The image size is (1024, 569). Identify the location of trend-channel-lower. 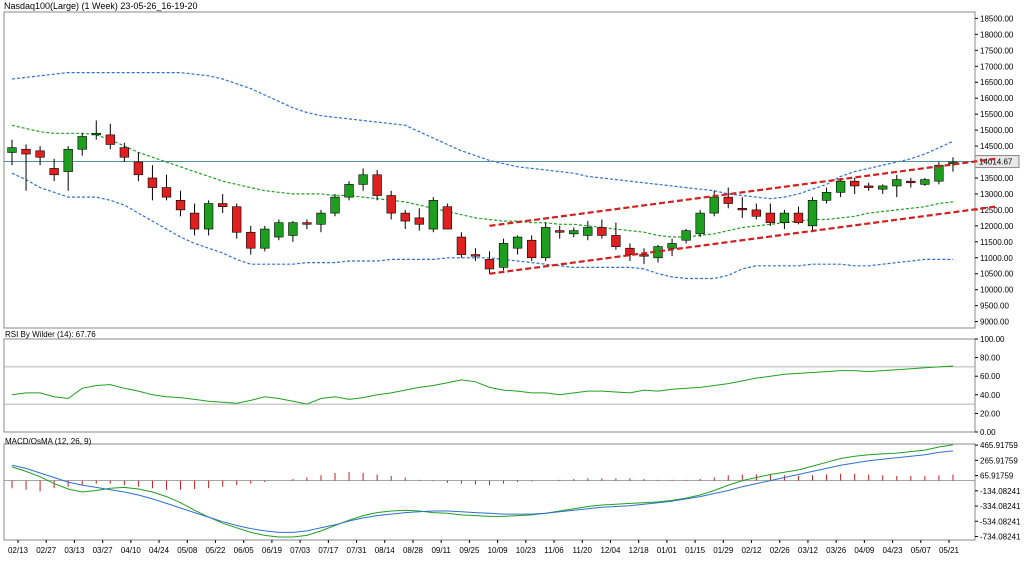
(742, 240).